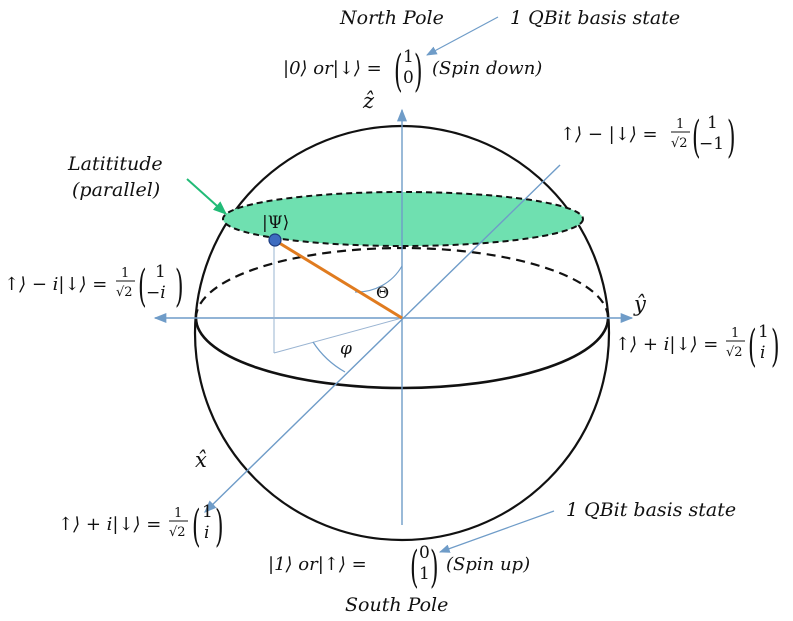  What do you see at coordinates (346, 349) in the screenshot?
I see `phi-label: φ` at bounding box center [346, 349].